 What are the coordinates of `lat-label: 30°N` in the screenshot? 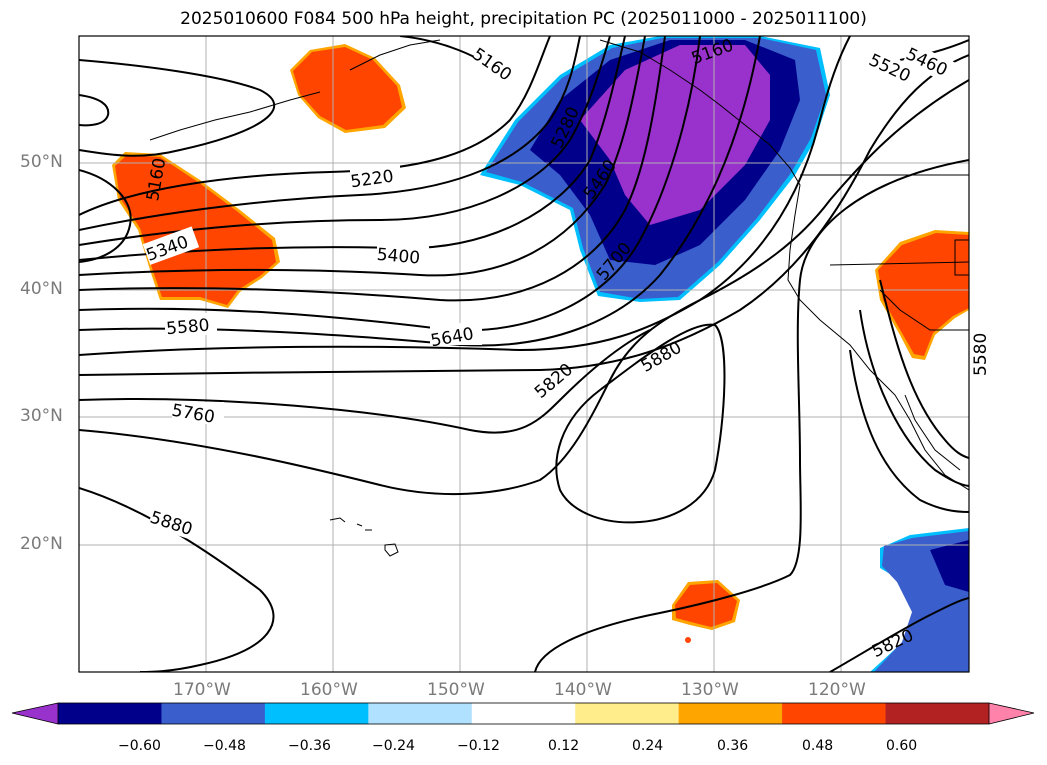 It's located at (41, 416).